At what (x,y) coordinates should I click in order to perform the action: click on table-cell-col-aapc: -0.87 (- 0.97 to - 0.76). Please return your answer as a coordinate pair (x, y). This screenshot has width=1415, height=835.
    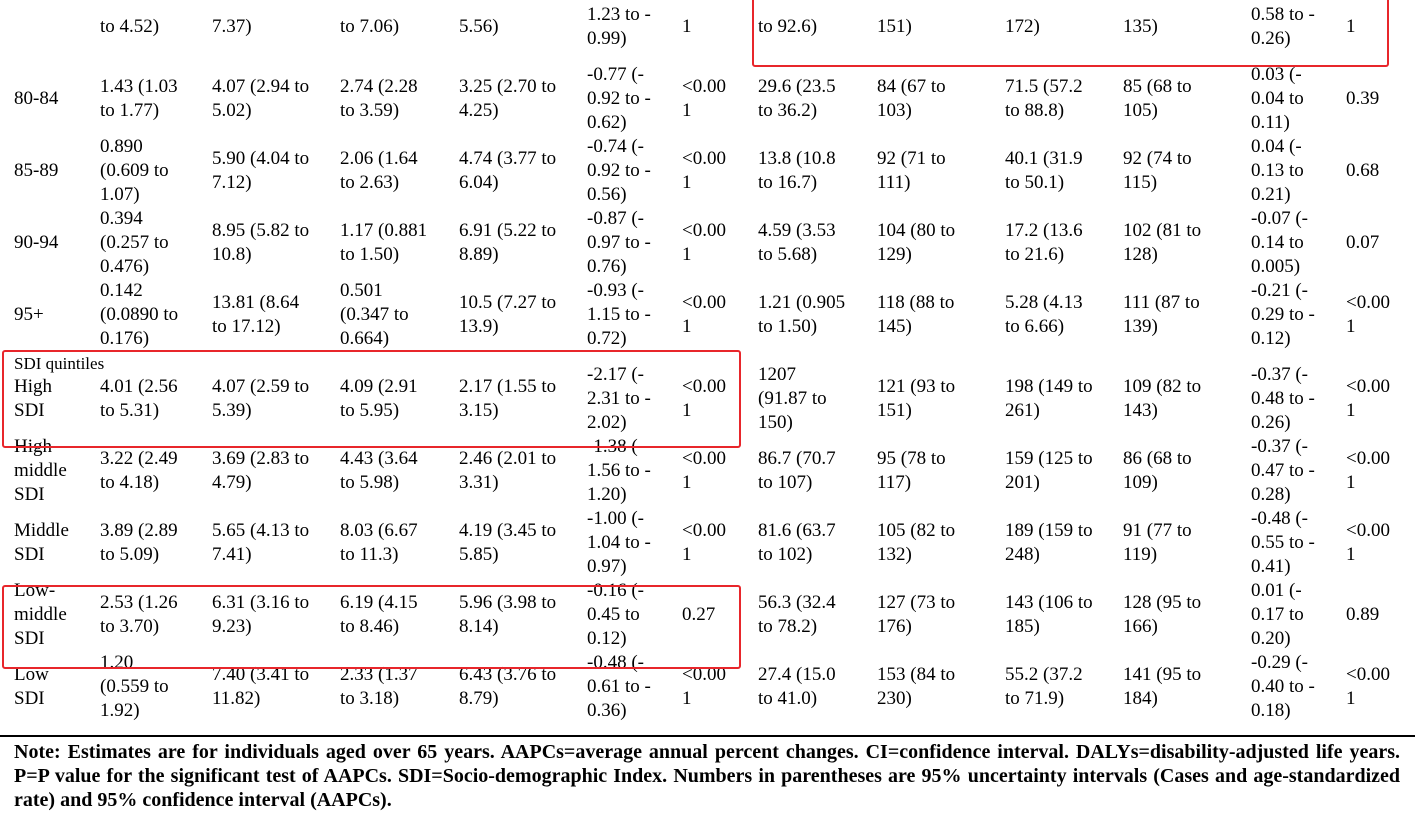
    Looking at the image, I should click on (619, 242).